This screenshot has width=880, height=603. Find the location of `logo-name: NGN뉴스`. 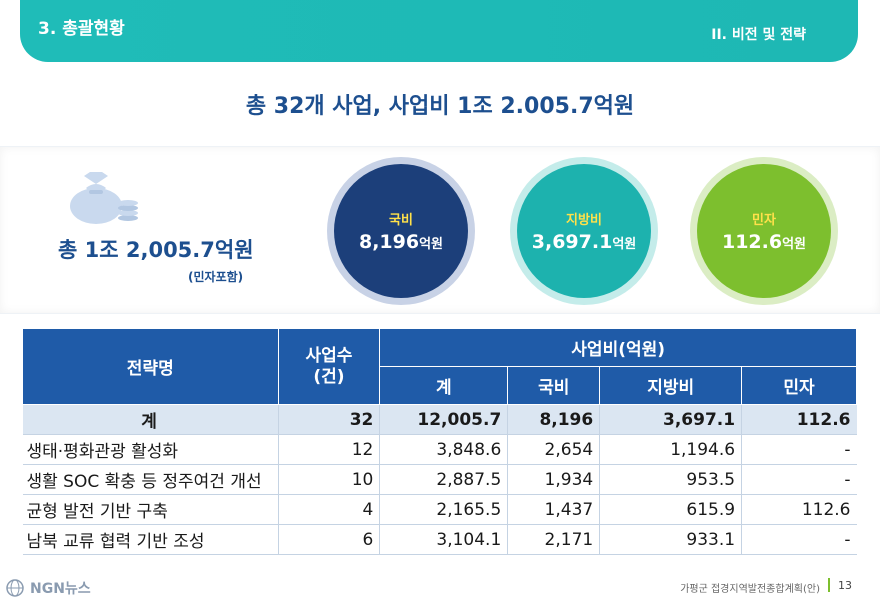

logo-name: NGN뉴스 is located at coordinates (60, 589).